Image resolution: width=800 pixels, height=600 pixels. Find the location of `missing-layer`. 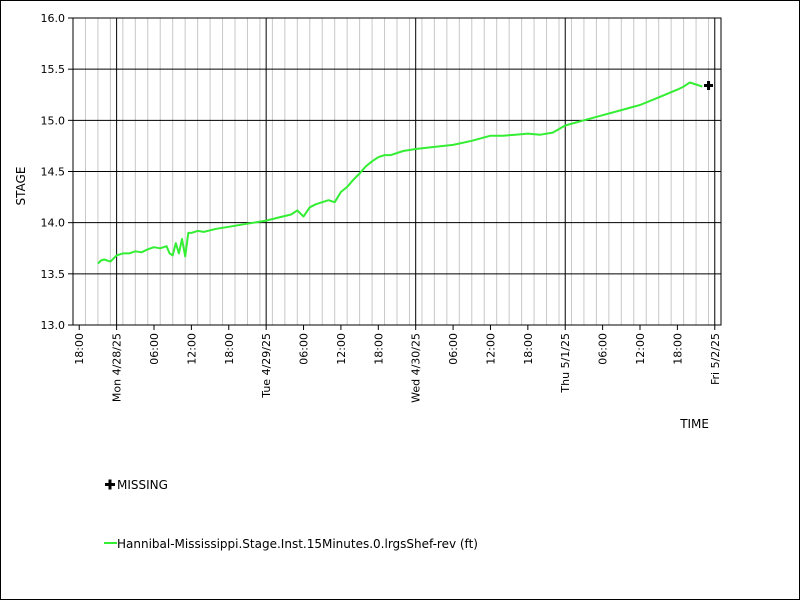

missing-layer is located at coordinates (709, 86).